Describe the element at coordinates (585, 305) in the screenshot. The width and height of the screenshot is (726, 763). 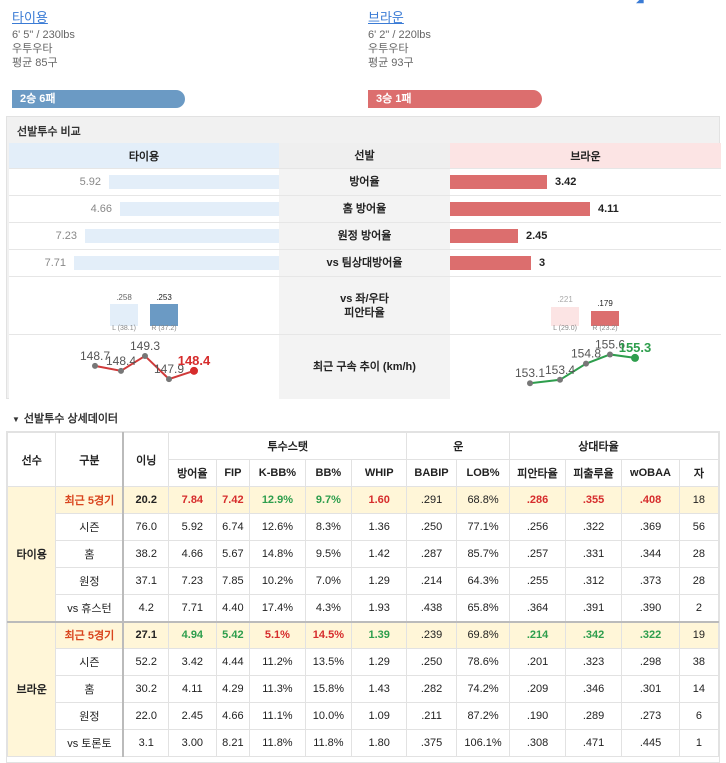
I see `split-right: .221 L (29.0) .179 R (23.2)` at that location.